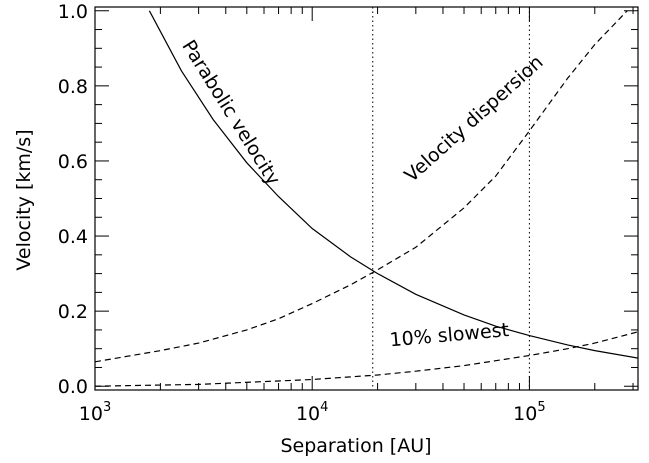 Image resolution: width=649 pixels, height=463 pixels. I want to click on y-tick-label: 0.2, so click(73, 312).